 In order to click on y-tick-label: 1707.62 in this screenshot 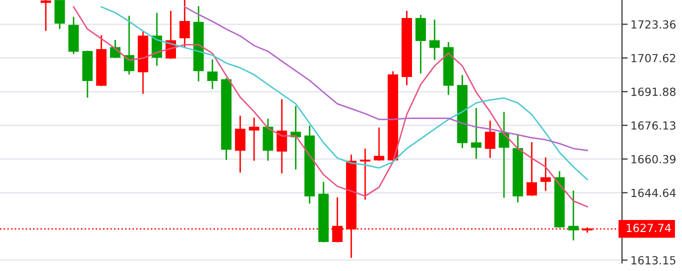, I will do `click(654, 58)`.